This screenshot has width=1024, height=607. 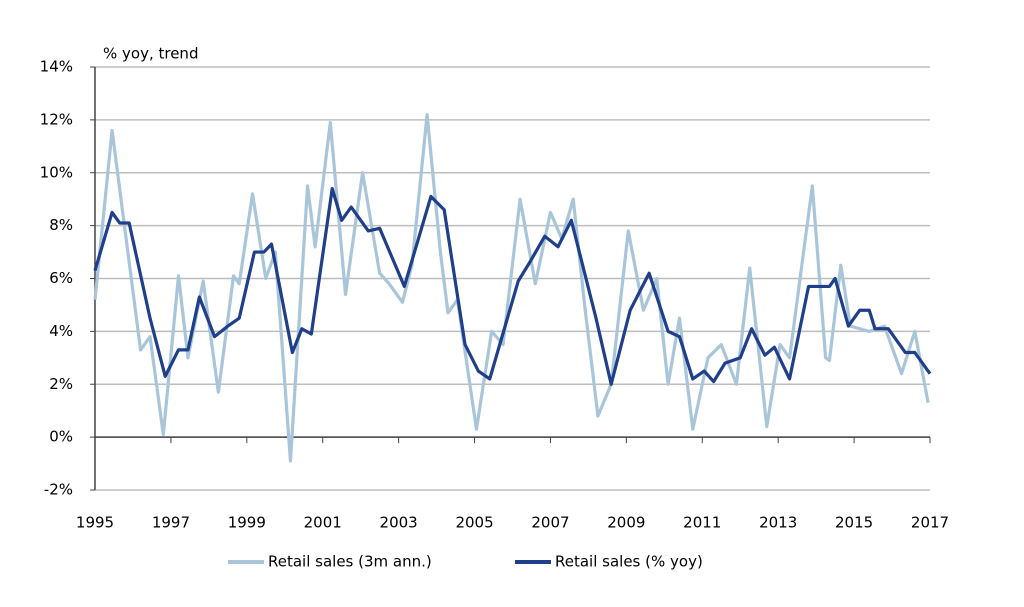 What do you see at coordinates (930, 523) in the screenshot?
I see `x-tick-label: 2017` at bounding box center [930, 523].